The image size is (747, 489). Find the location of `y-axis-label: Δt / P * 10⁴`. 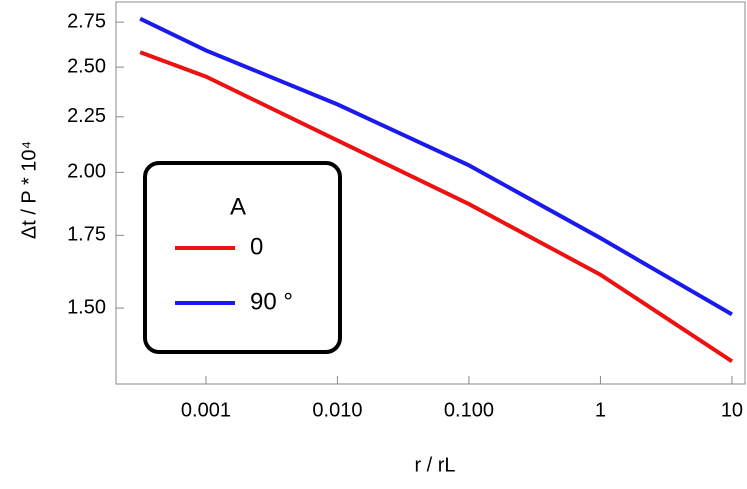

y-axis-label: Δt / P * 10⁴ is located at coordinates (29, 190).